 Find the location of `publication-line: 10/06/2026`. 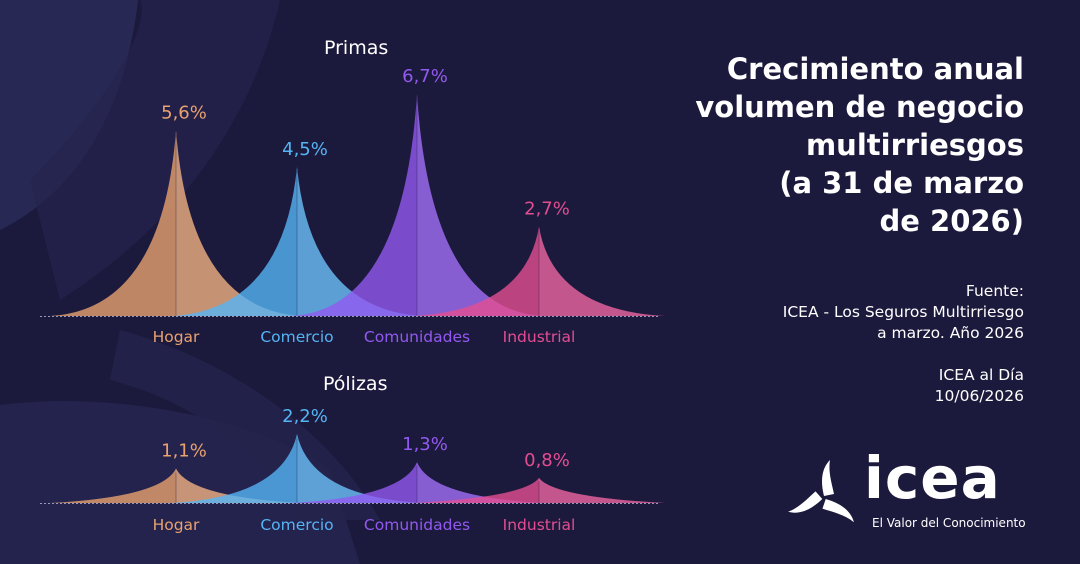

publication-line: 10/06/2026 is located at coordinates (979, 396).